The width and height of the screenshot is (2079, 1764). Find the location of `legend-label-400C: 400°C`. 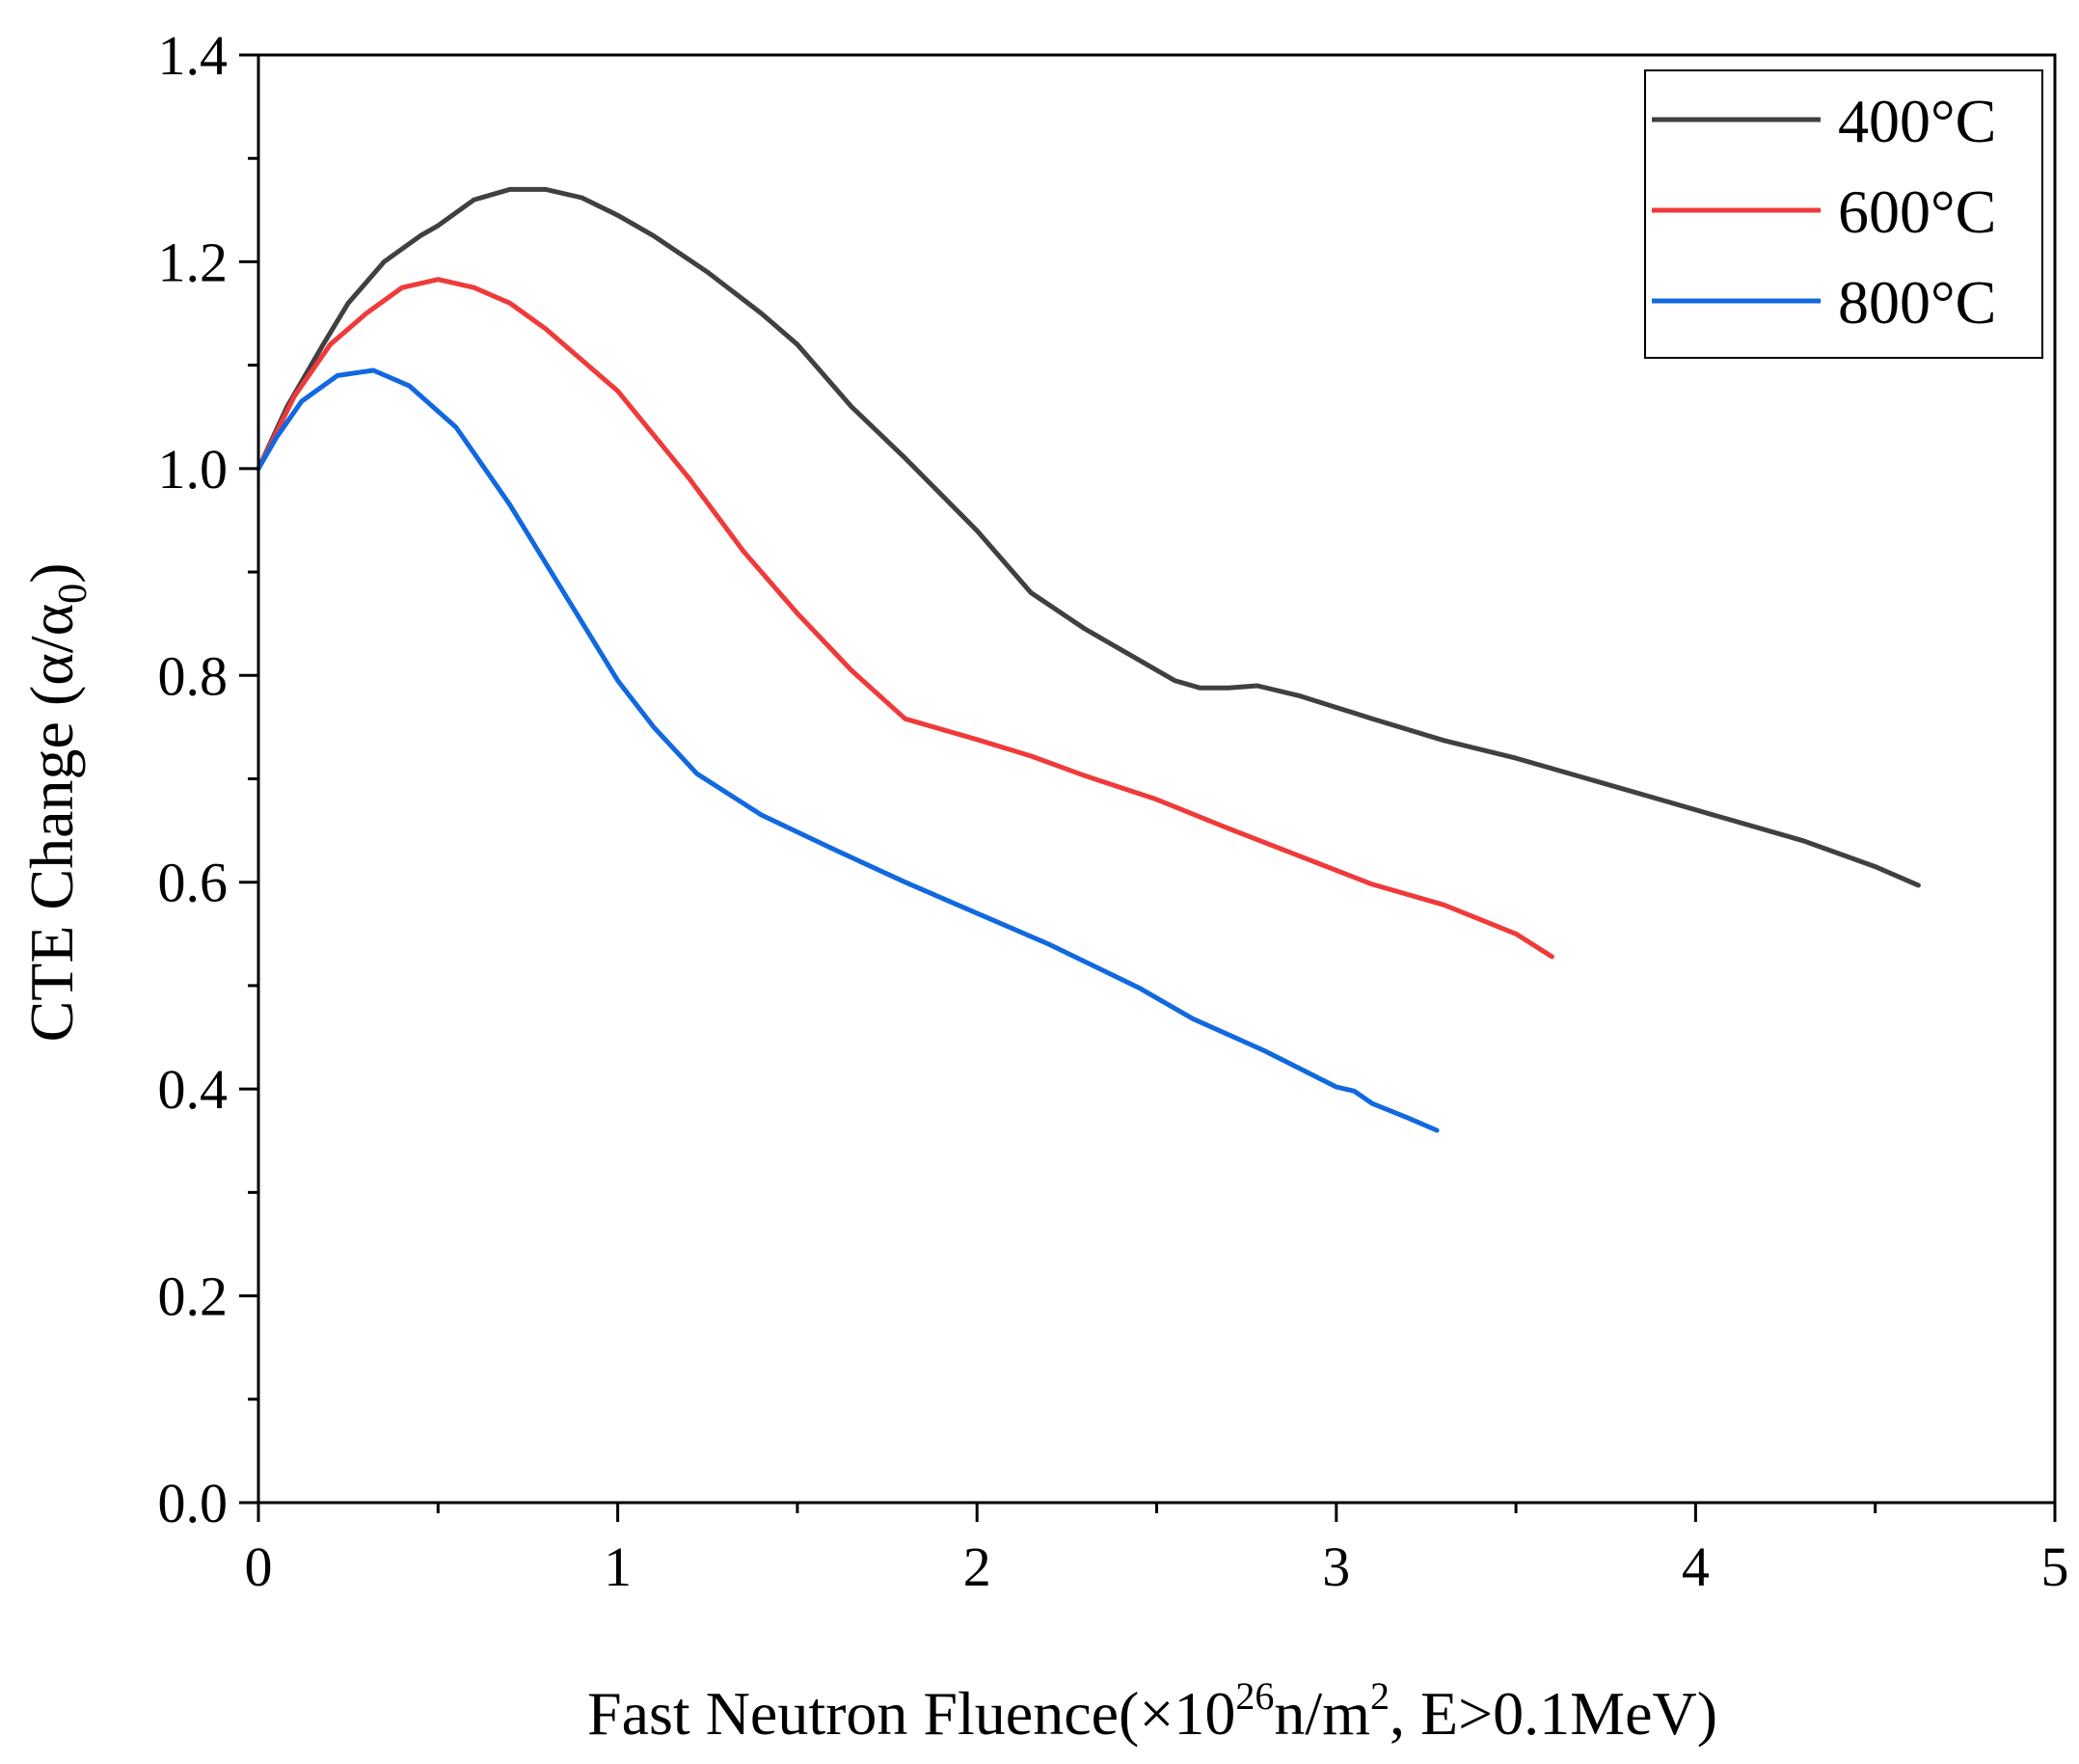

legend-label-400C: 400°C is located at coordinates (1917, 121).